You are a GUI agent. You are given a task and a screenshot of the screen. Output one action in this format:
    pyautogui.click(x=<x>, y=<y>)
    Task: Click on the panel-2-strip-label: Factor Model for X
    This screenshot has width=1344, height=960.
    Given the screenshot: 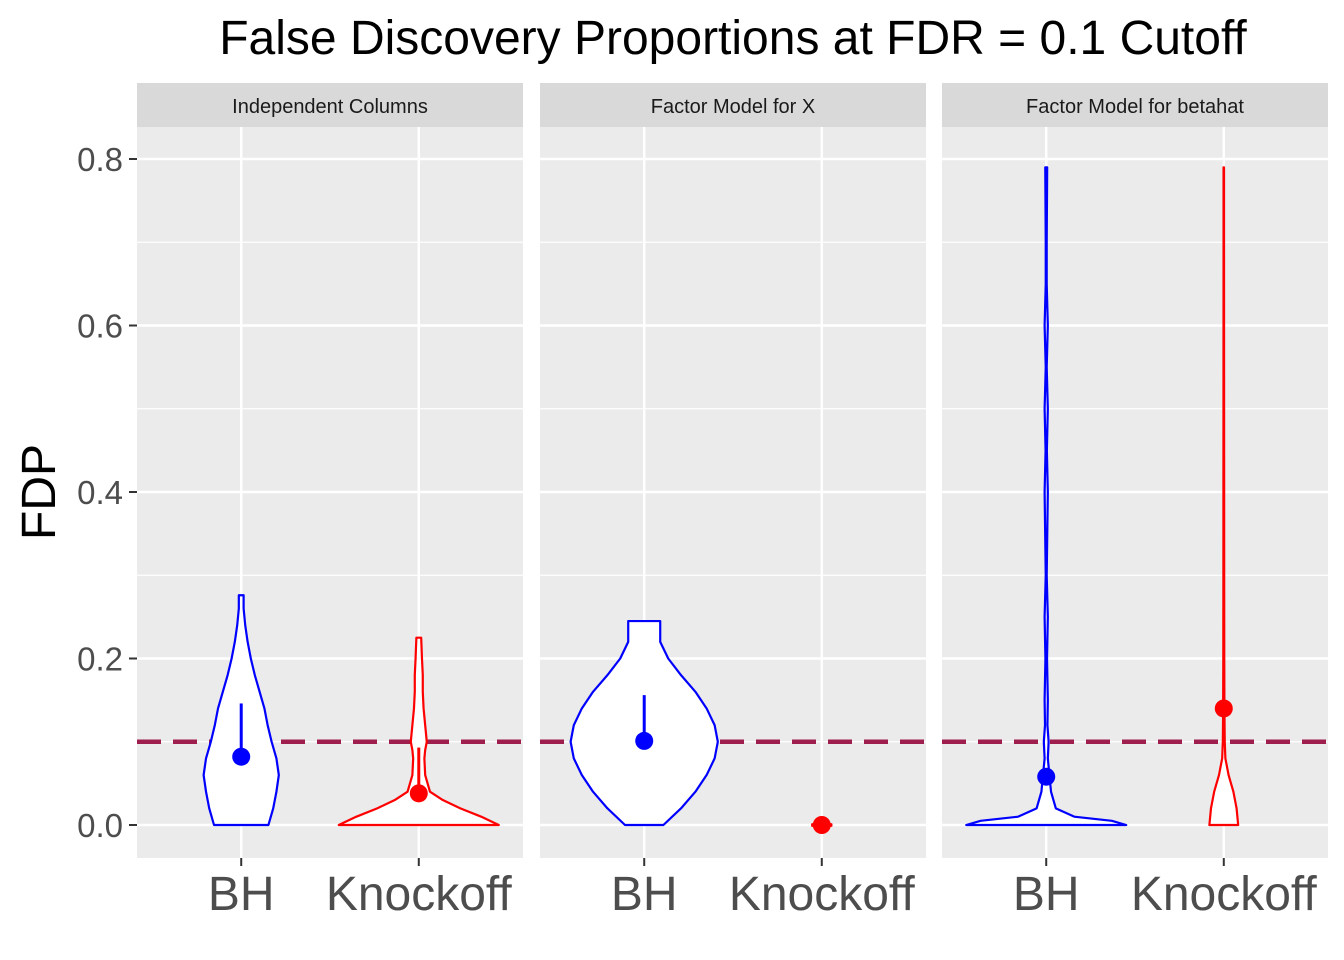 What is the action you would take?
    pyautogui.click(x=733, y=107)
    